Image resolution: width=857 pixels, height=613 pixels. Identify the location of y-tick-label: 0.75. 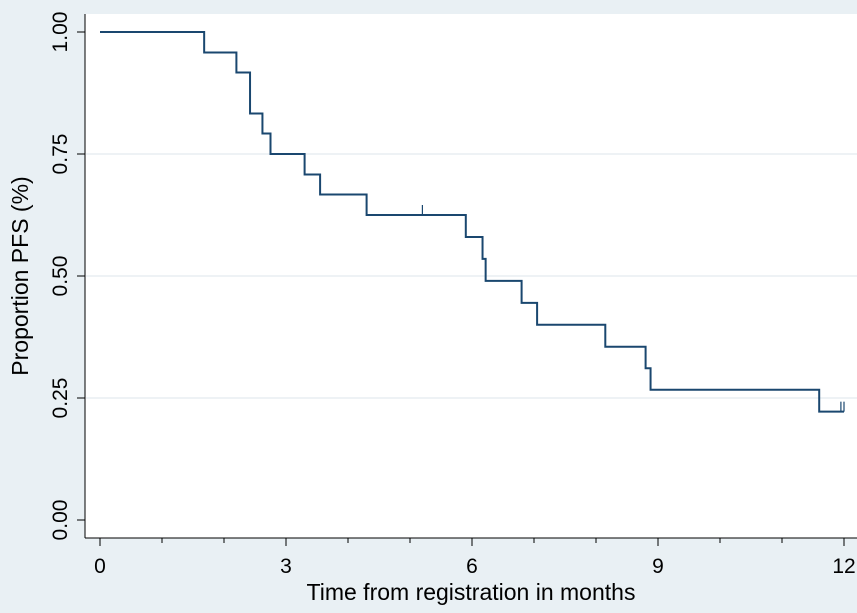
(60, 154).